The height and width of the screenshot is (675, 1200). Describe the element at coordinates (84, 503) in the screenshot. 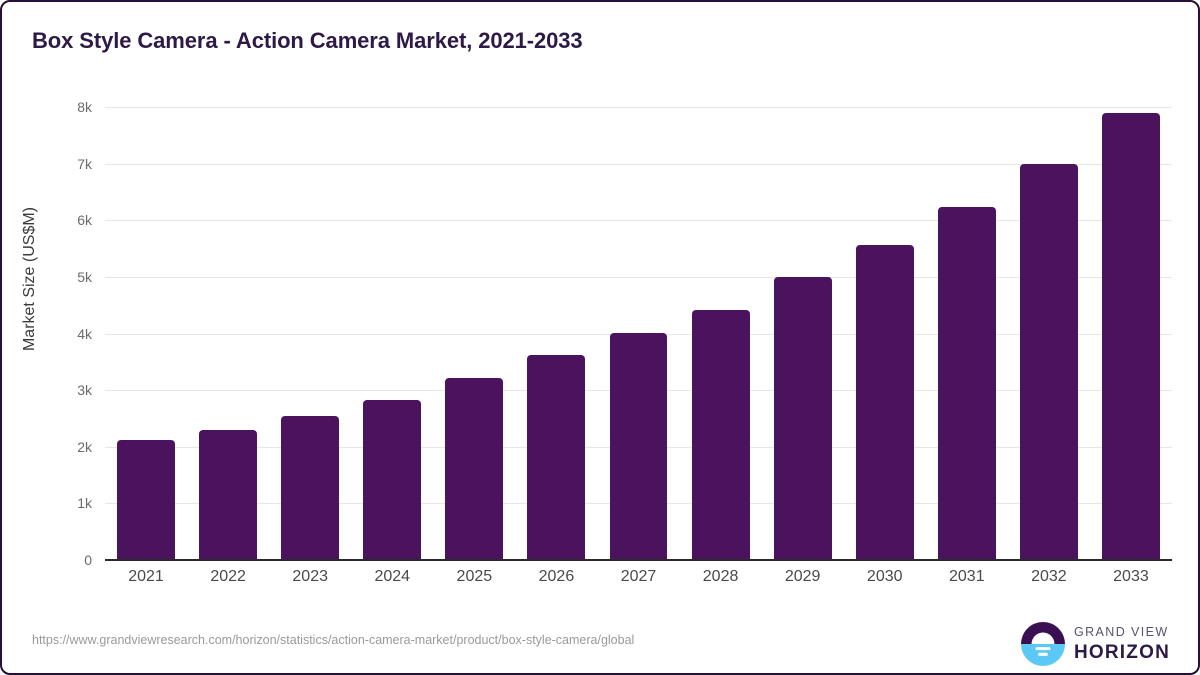

I see `y-tick-label: 1k` at that location.